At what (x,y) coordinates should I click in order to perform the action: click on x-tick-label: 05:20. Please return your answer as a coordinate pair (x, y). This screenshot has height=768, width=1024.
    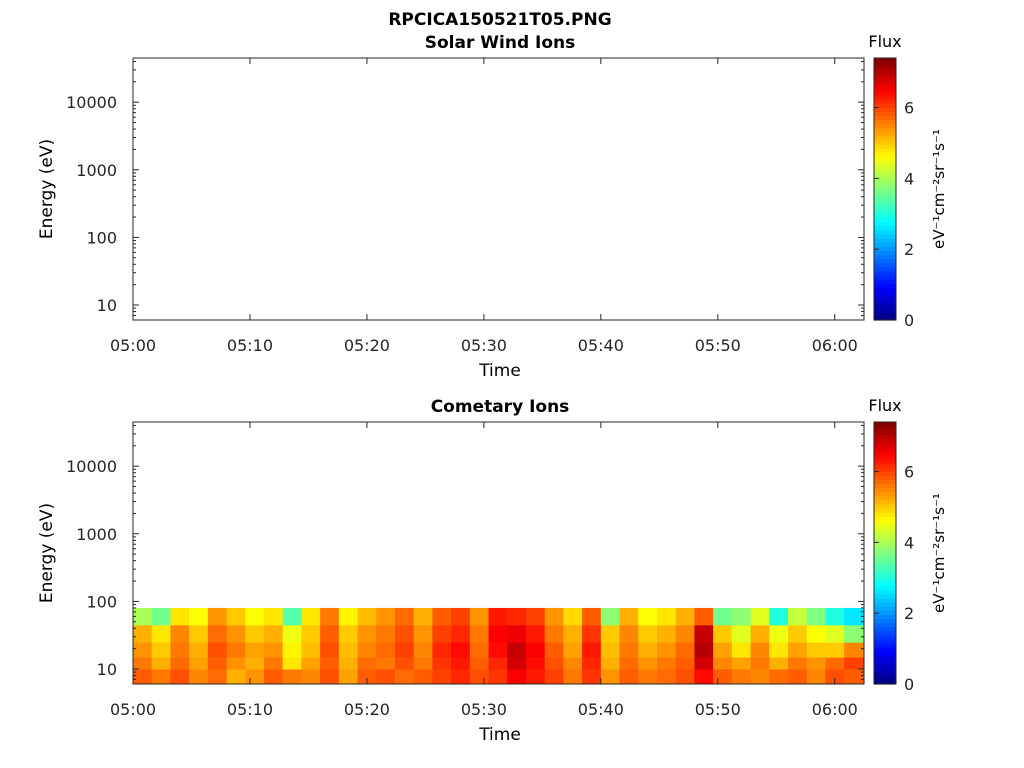
    Looking at the image, I should click on (367, 345).